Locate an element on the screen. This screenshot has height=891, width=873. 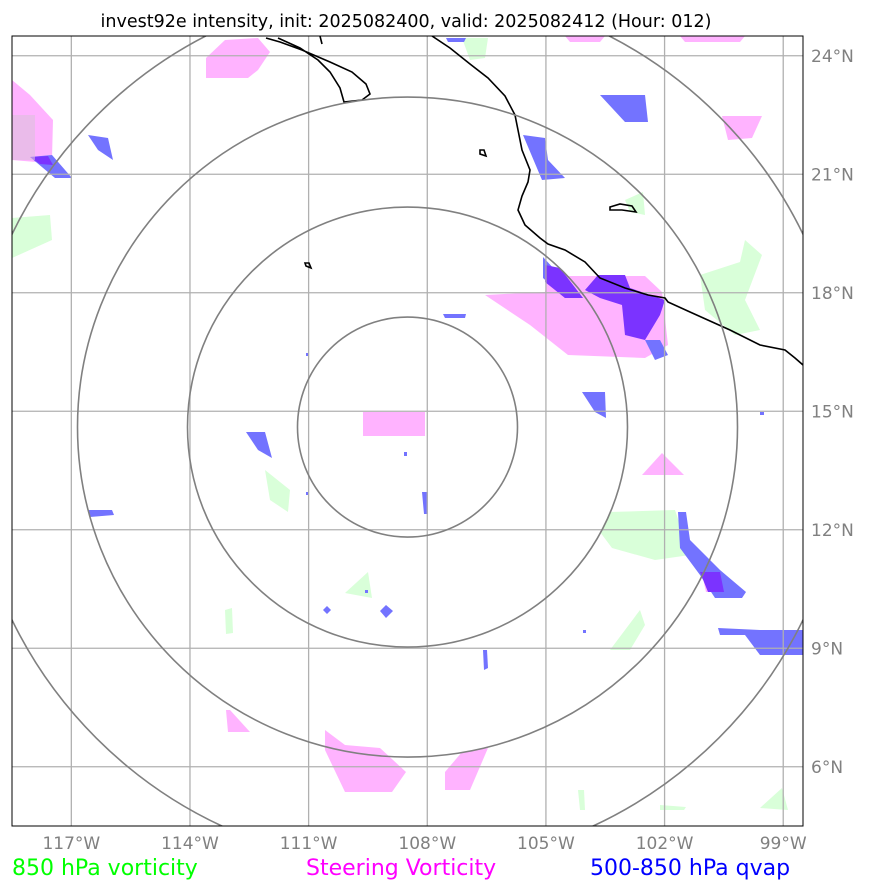
longitude-tick-labels: 117°W 114°W 111°W 108°W 105°W 102°W 99°W is located at coordinates (424, 844).